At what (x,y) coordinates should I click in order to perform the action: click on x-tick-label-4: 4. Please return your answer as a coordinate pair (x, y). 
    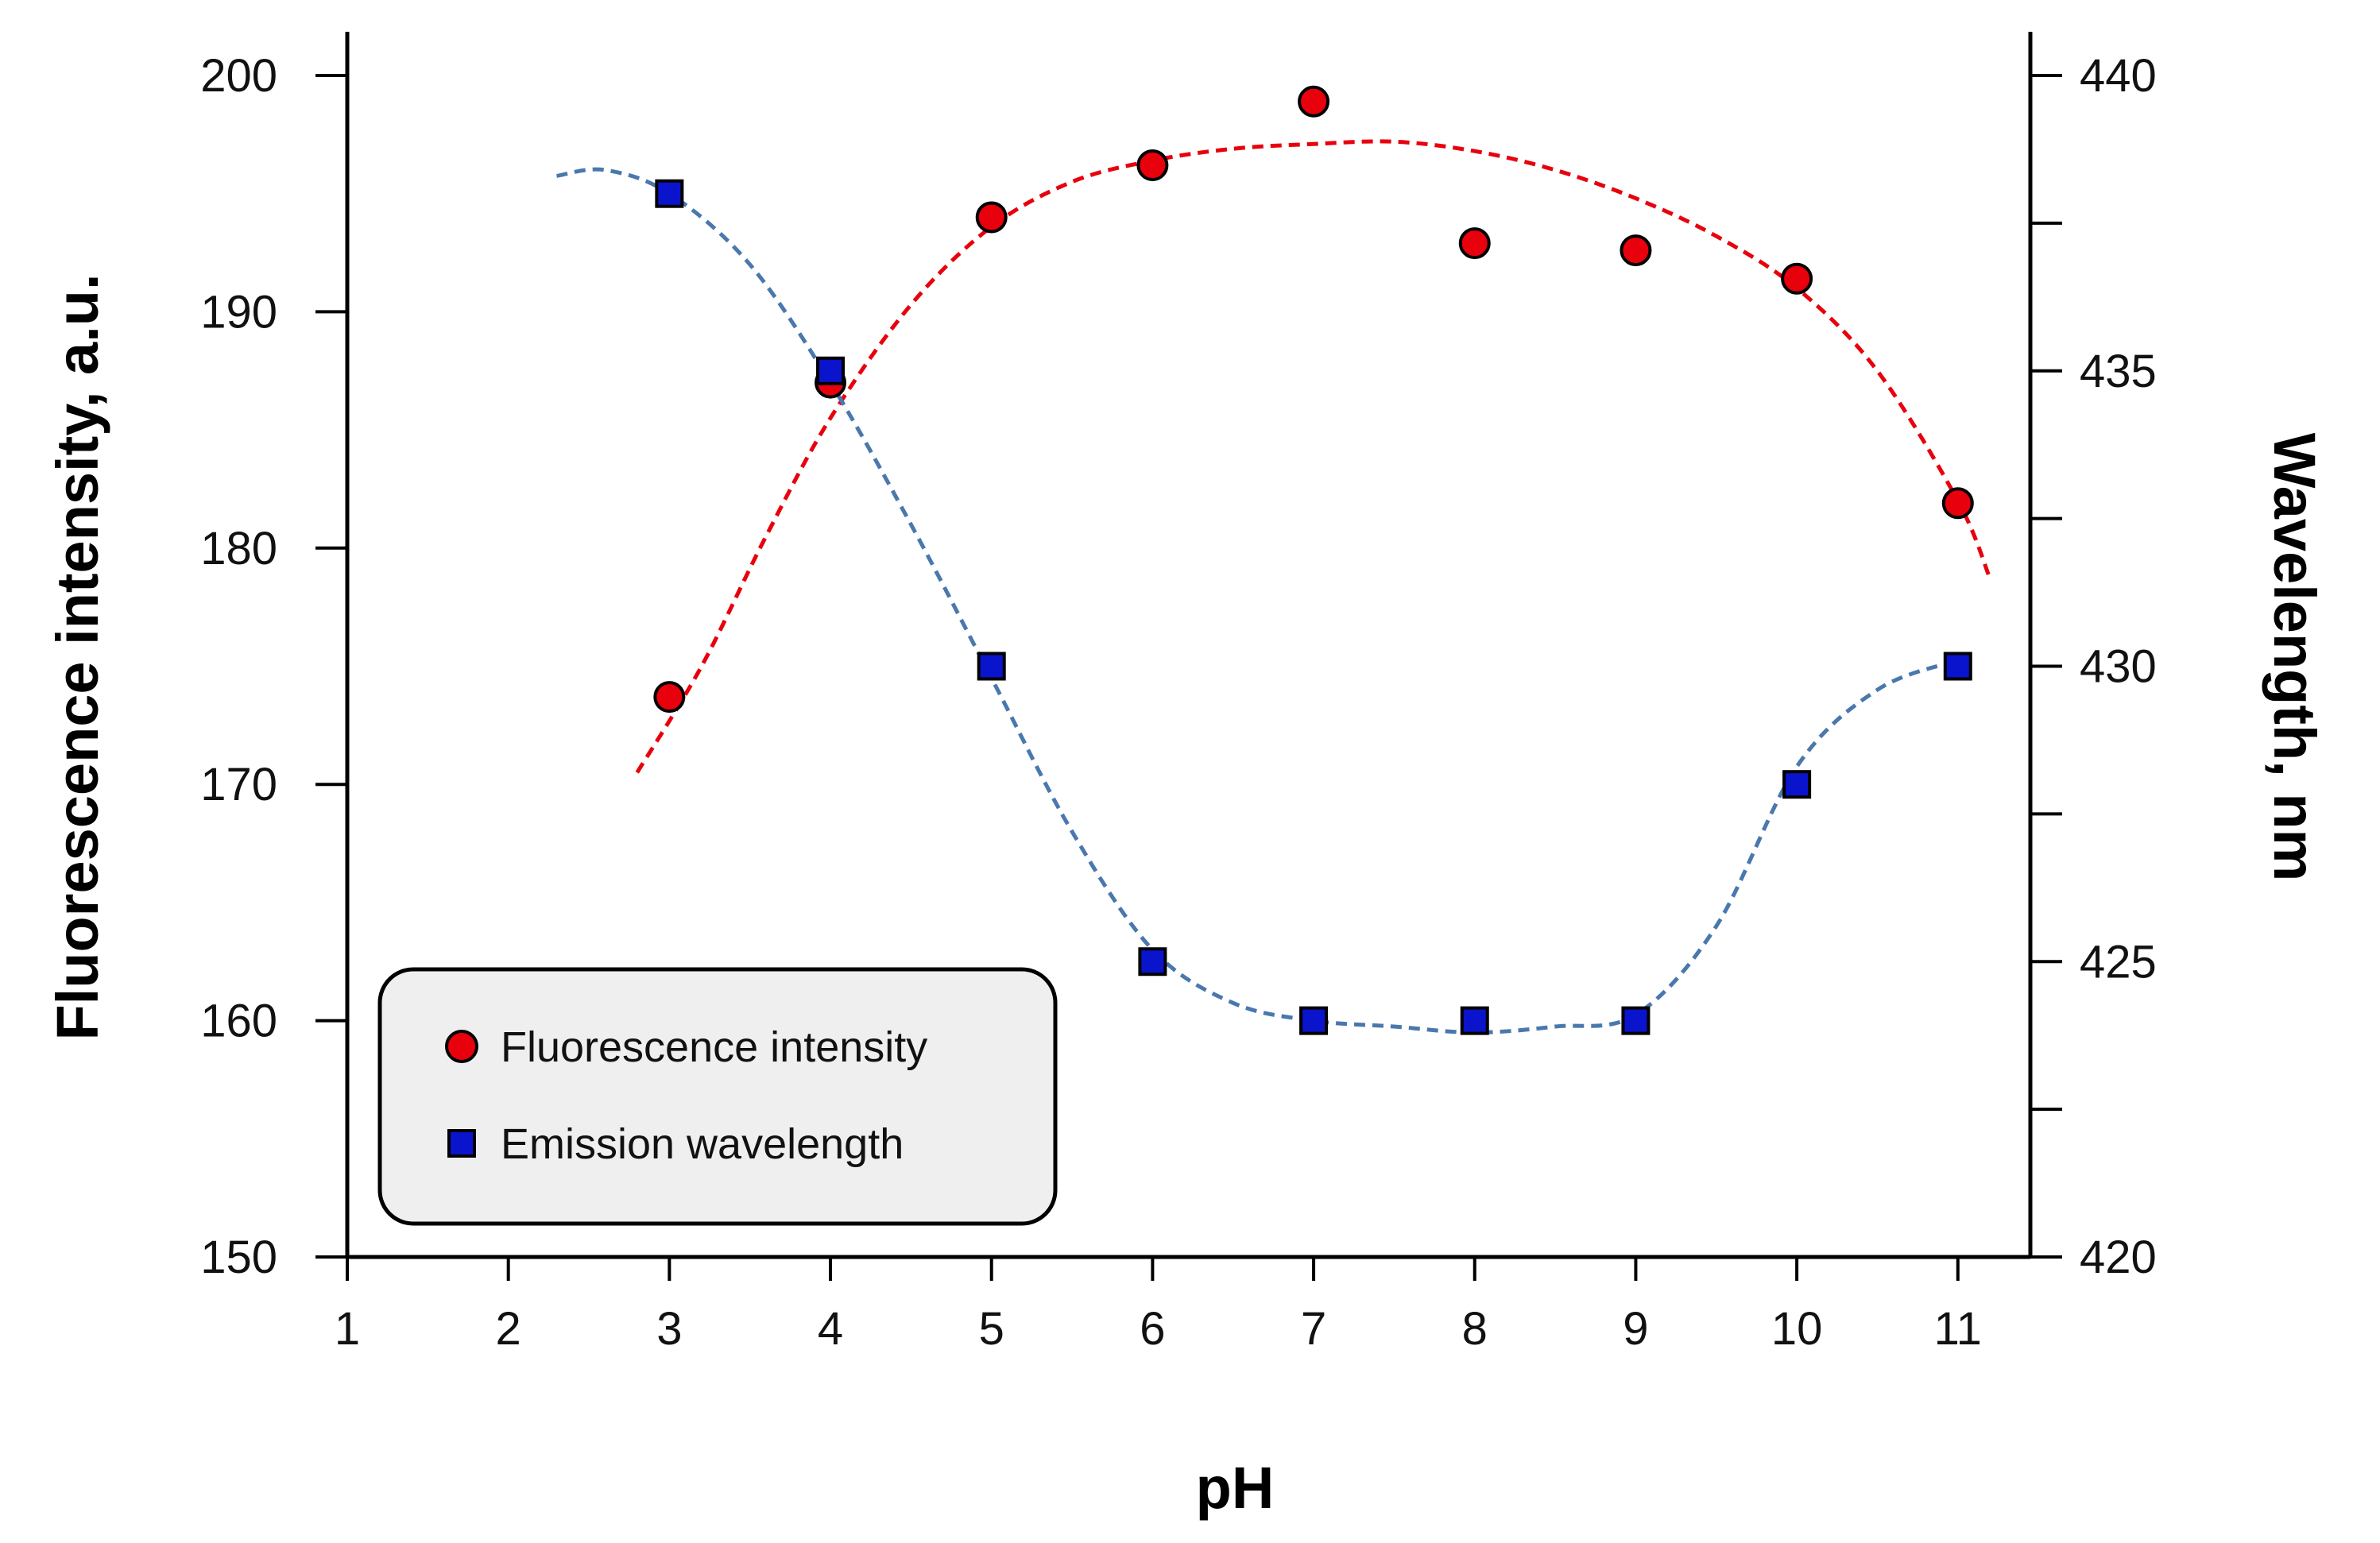
    Looking at the image, I should click on (831, 1329).